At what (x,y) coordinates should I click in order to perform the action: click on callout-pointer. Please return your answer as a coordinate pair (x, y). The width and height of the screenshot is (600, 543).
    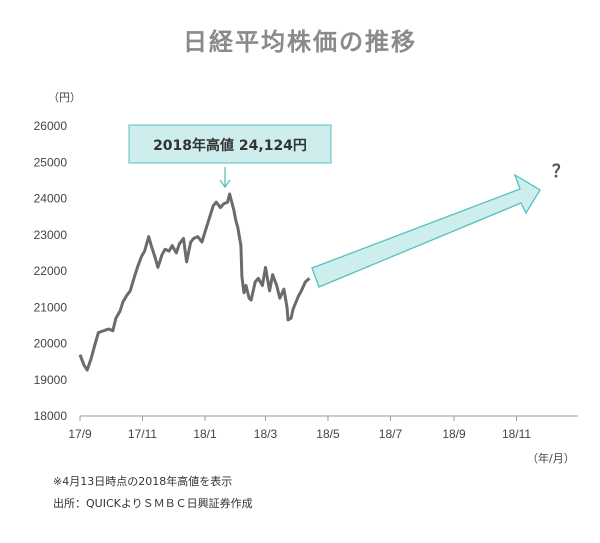
    Looking at the image, I should click on (225, 178).